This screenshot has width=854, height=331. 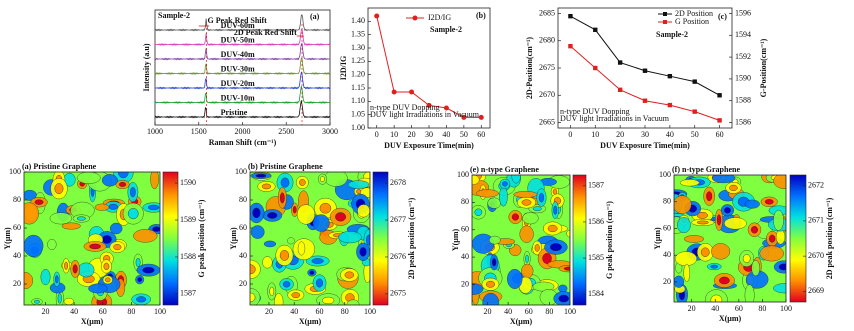 What do you see at coordinates (201, 238) in the screenshot?
I see `colorbar-label: G peak position (cm⁻¹)` at bounding box center [201, 238].